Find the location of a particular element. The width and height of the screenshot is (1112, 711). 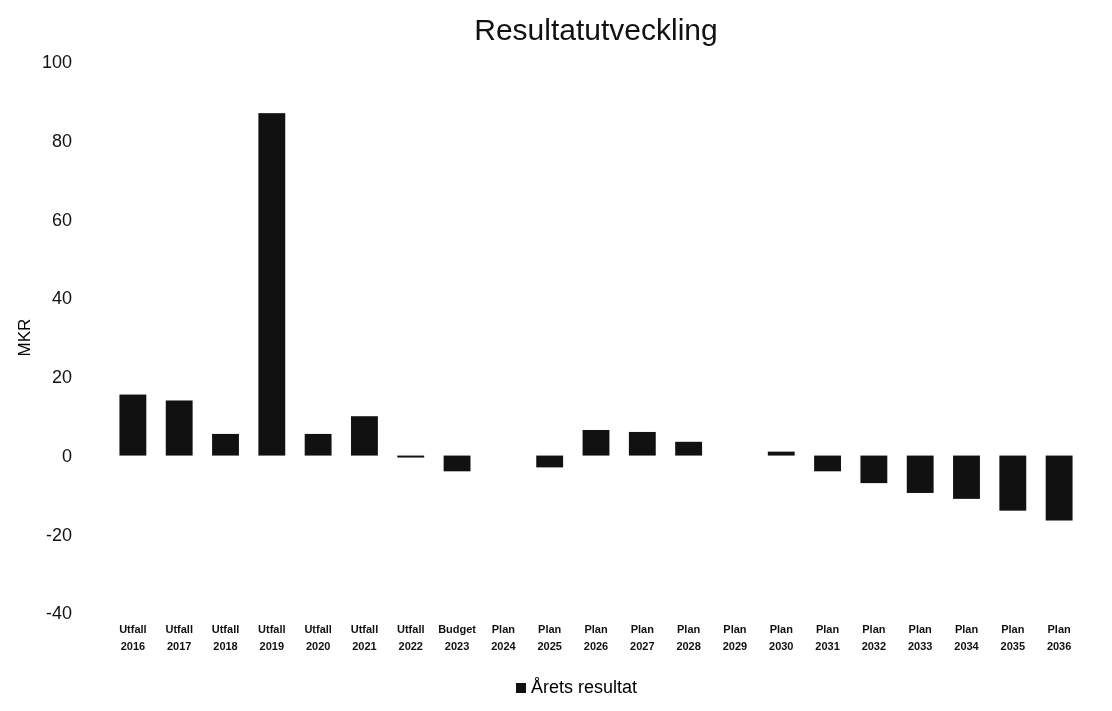

y-tick-label: -40 is located at coordinates (58, 613).